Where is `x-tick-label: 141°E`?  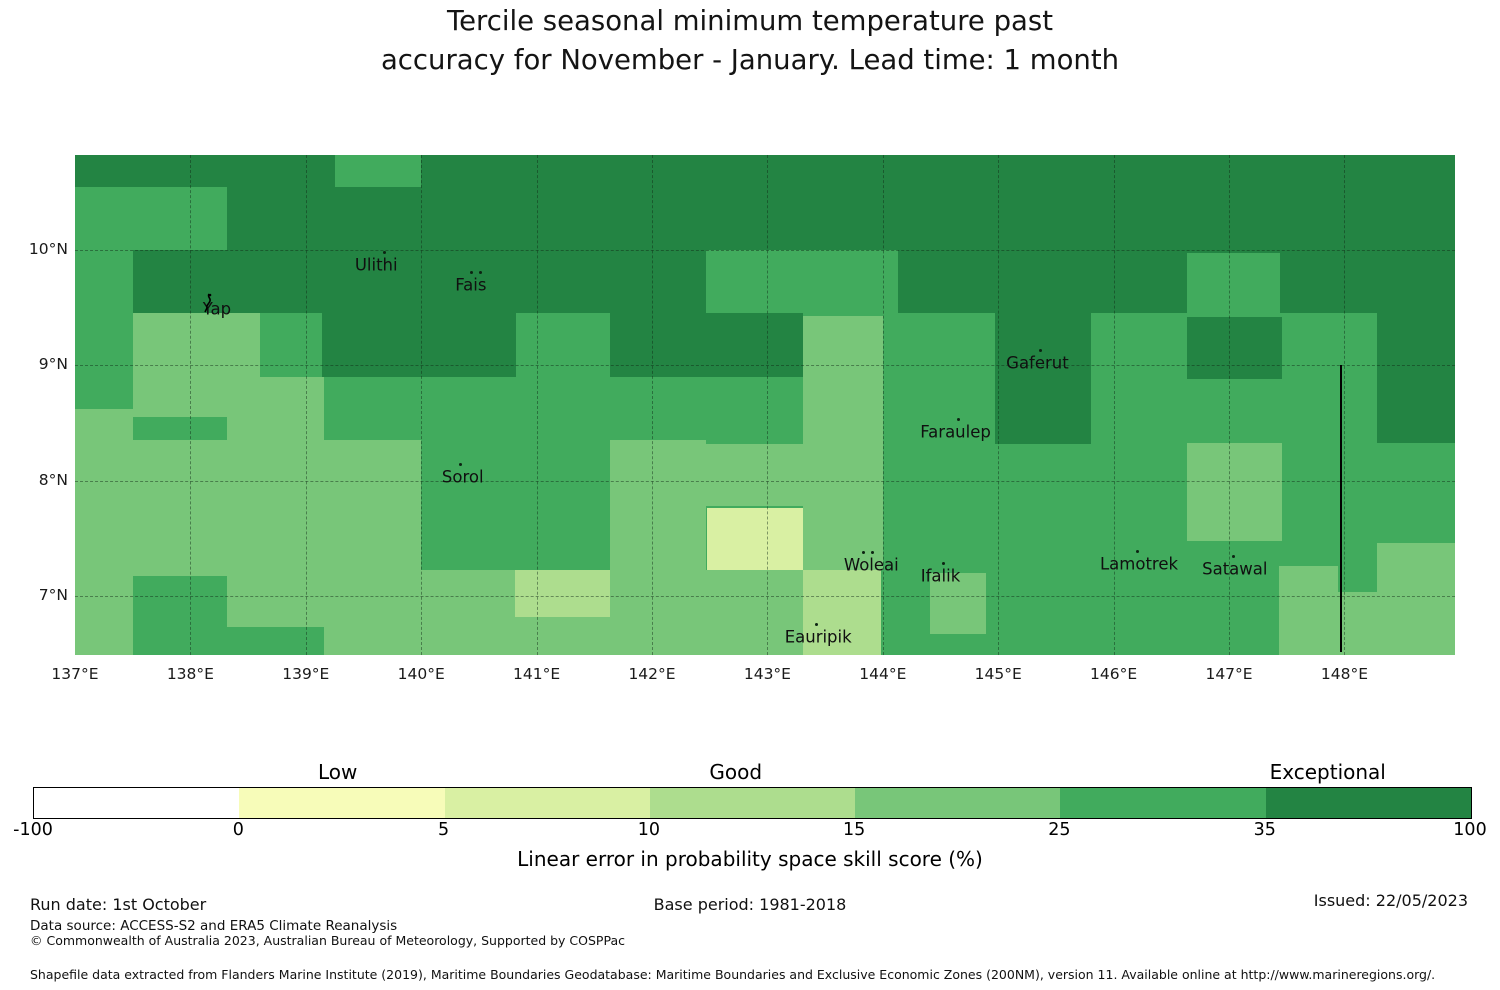 x-tick-label: 141°E is located at coordinates (537, 674).